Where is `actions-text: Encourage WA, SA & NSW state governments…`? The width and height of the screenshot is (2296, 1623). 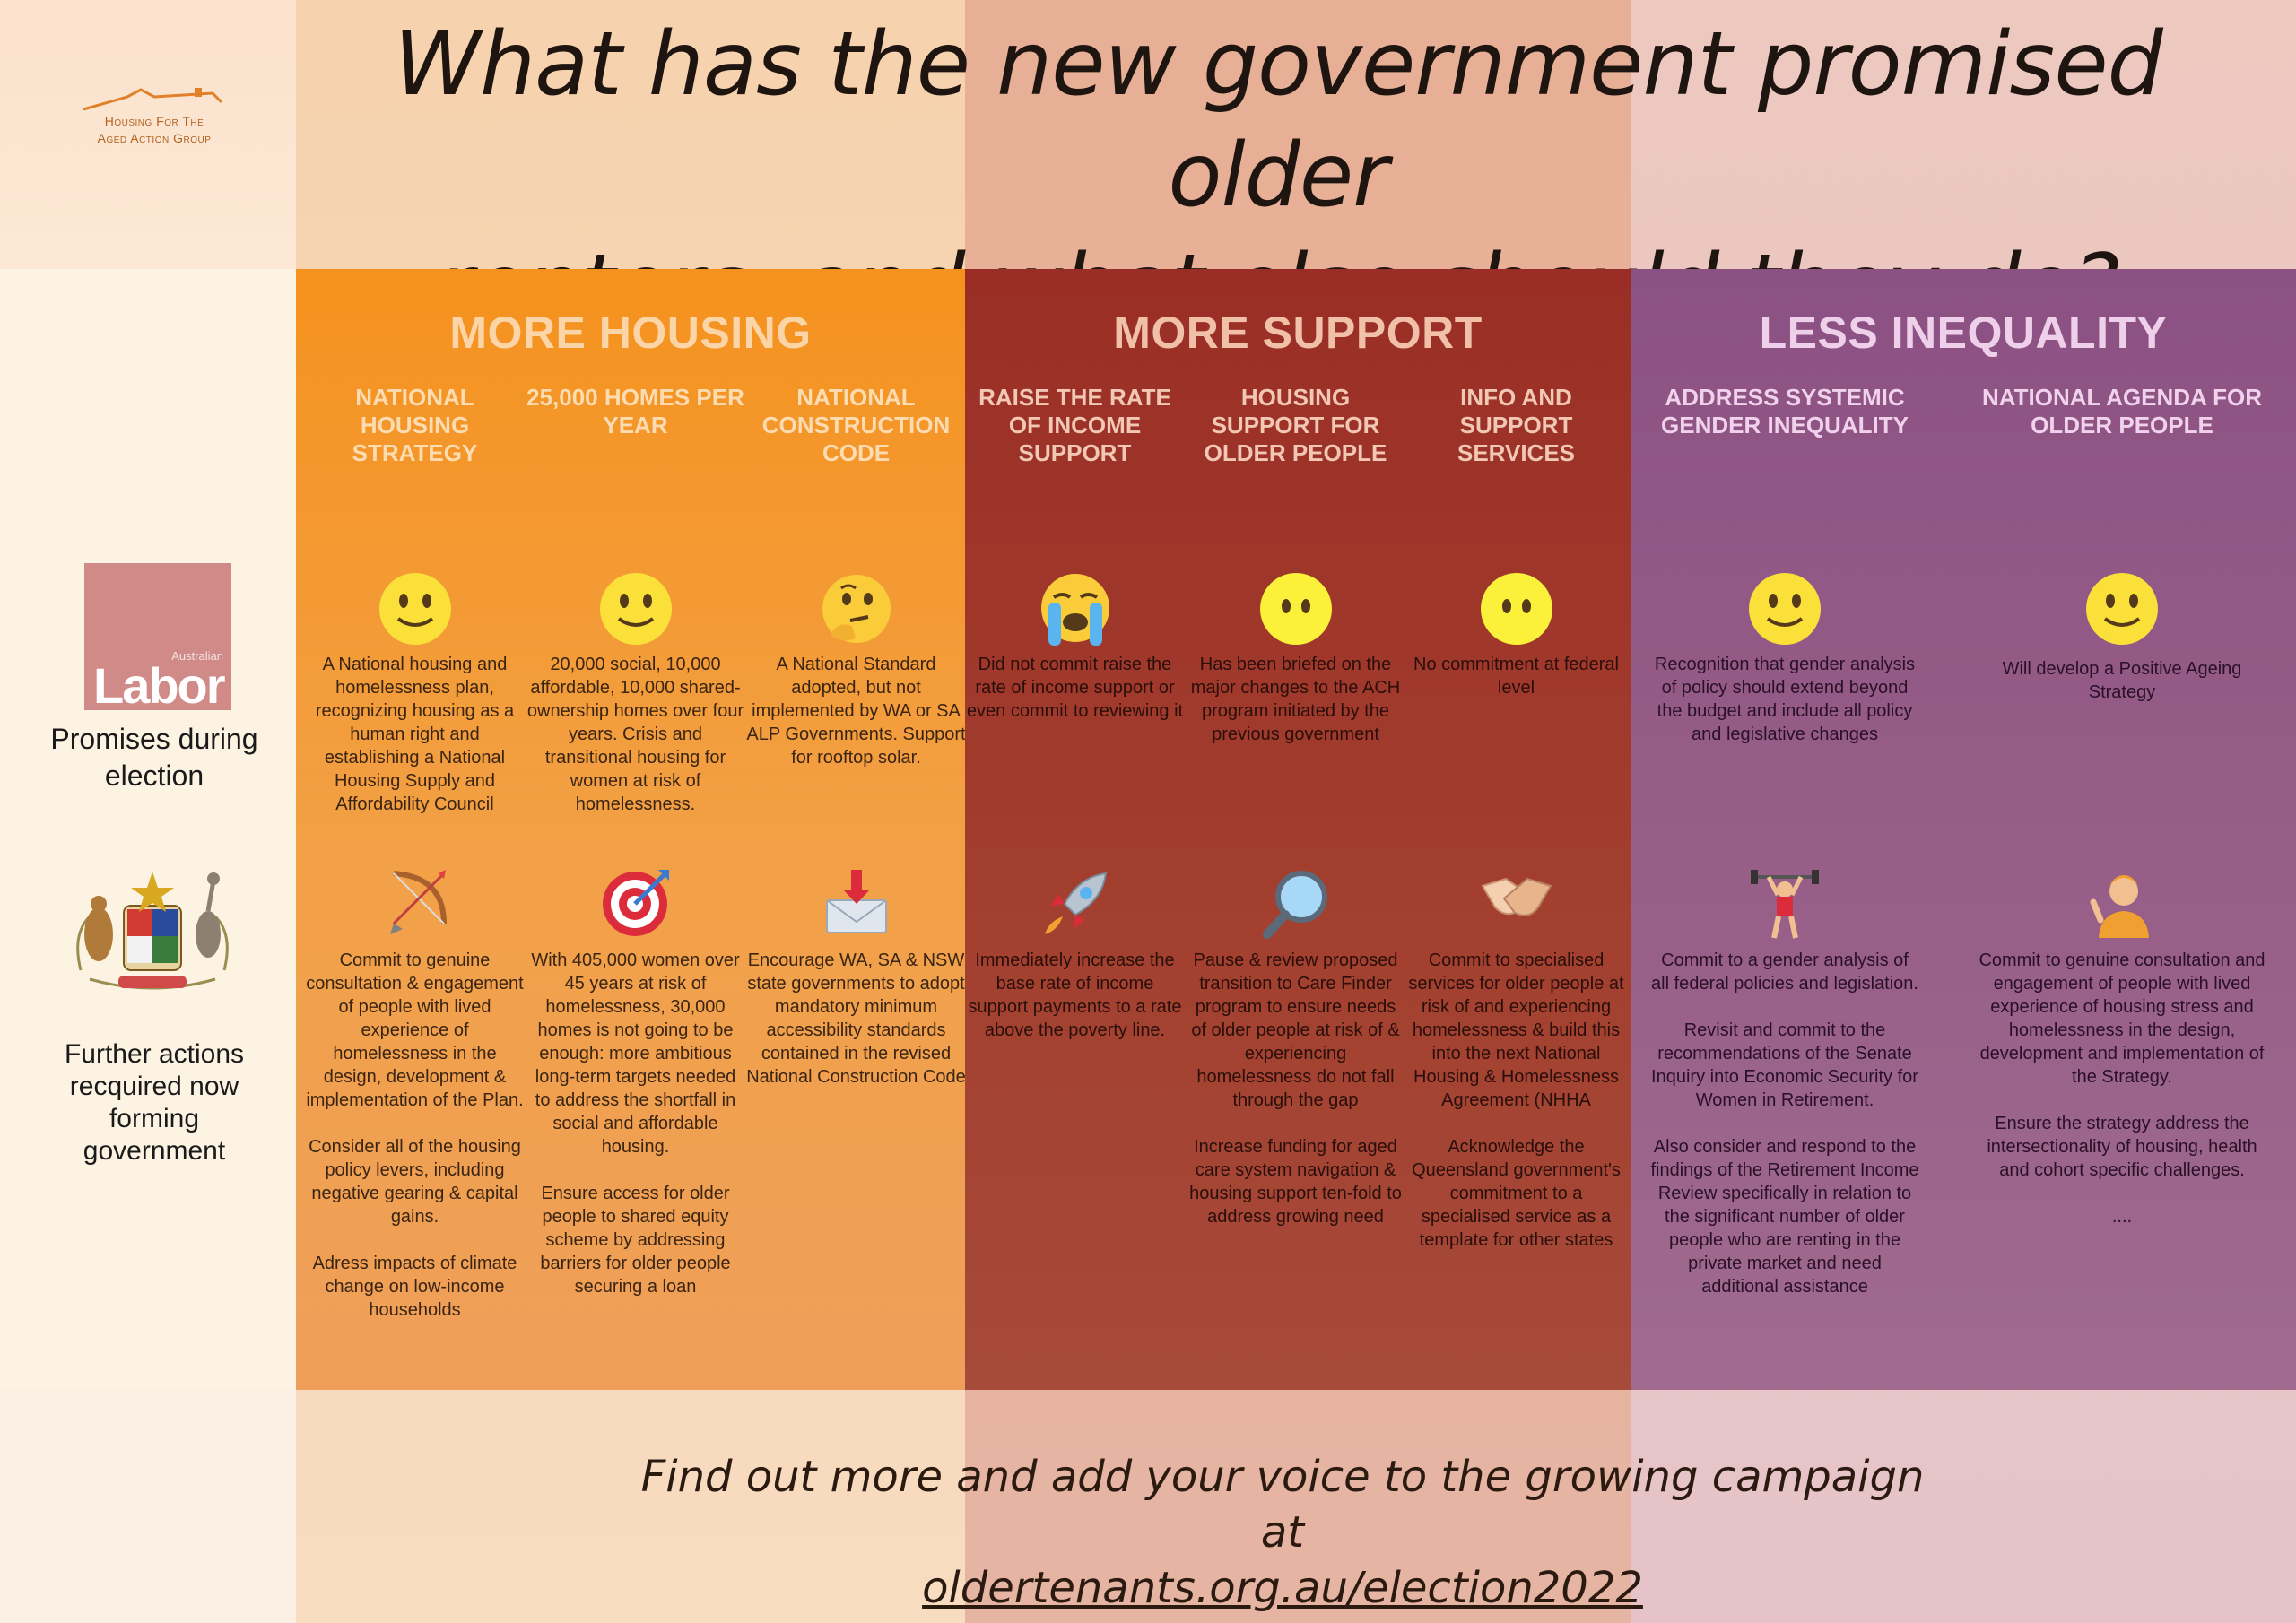 actions-text: Encourage WA, SA & NSW state governments… is located at coordinates (856, 1030).